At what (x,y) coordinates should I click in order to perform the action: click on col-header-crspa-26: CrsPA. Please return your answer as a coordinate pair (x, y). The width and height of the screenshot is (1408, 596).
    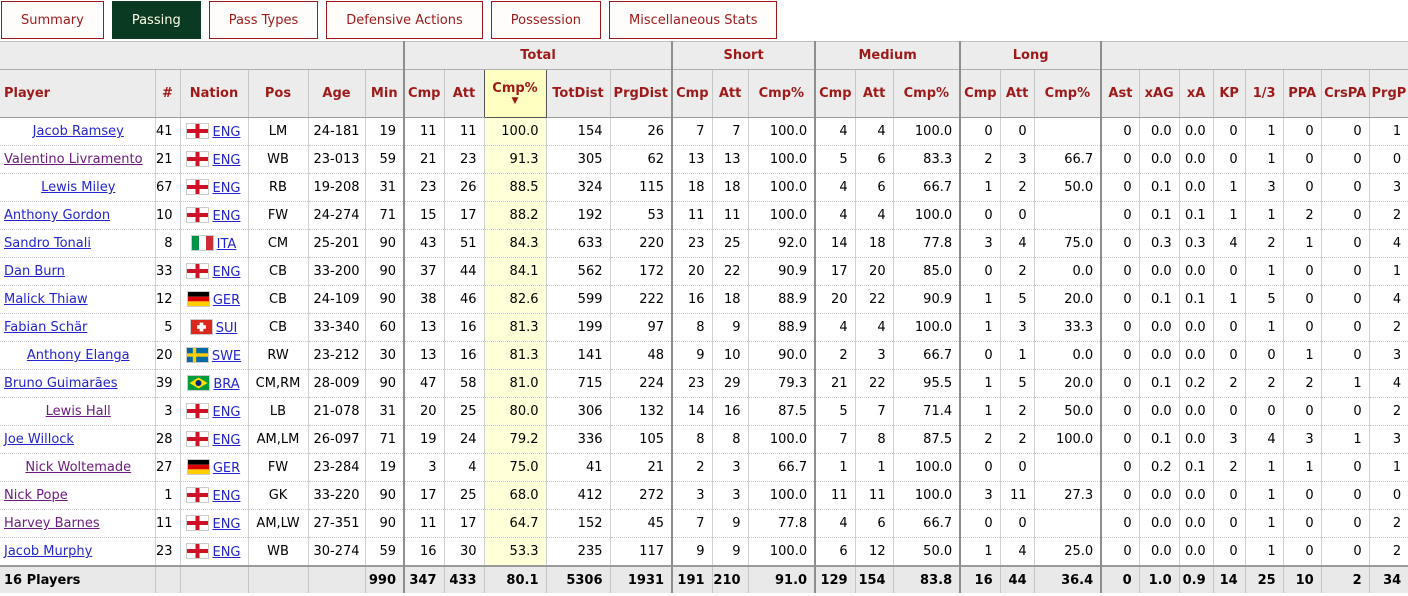
    Looking at the image, I should click on (1345, 93).